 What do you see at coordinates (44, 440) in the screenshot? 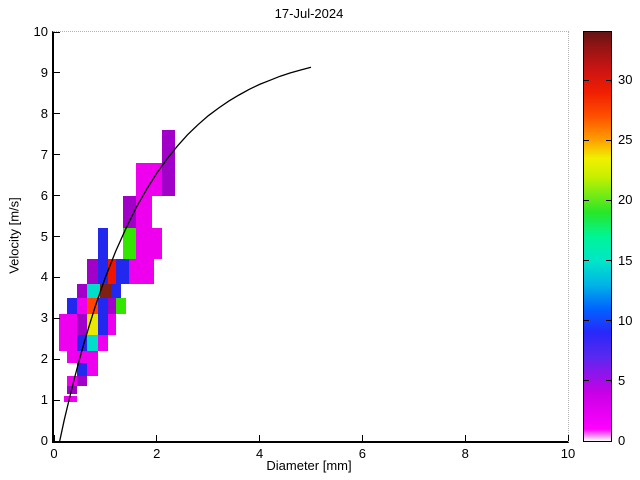
I see `y-tick-label: 0` at bounding box center [44, 440].